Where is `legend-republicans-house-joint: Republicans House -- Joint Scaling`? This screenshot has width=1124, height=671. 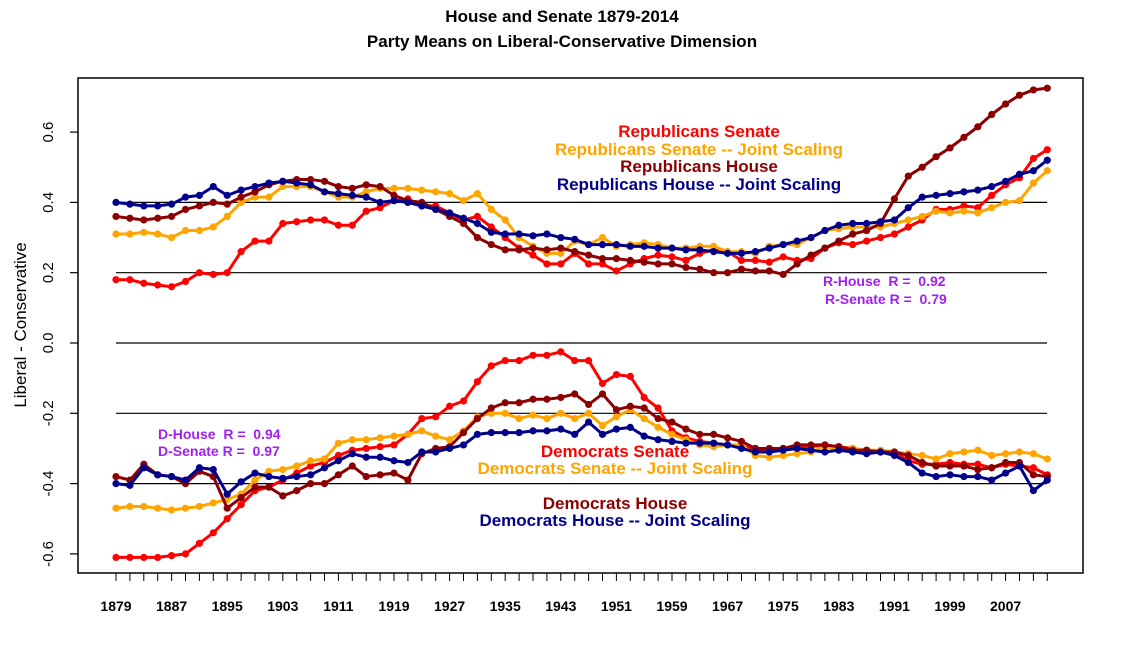 legend-republicans-house-joint: Republicans House -- Joint Scaling is located at coordinates (699, 184).